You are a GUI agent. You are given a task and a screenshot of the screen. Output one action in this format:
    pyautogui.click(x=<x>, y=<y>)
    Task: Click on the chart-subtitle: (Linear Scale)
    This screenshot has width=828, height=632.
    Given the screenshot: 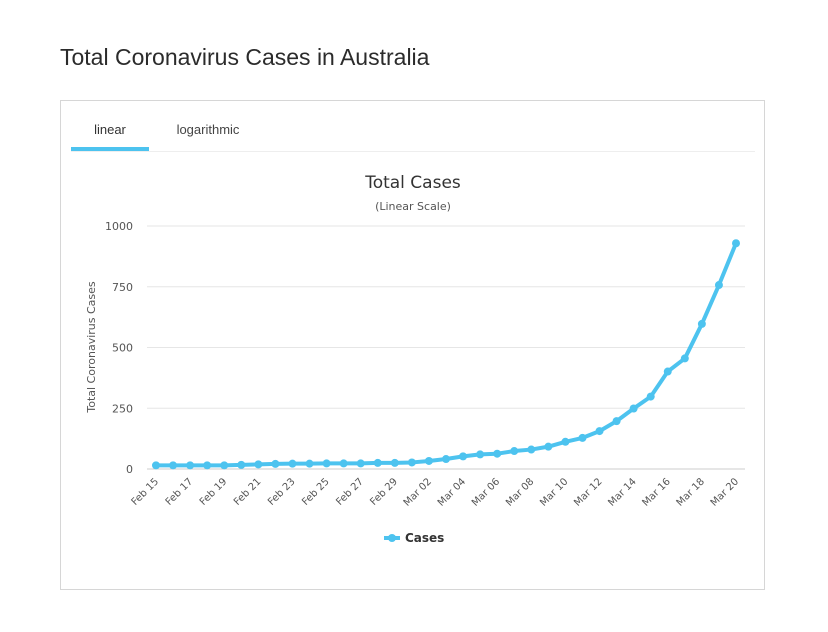 What is the action you would take?
    pyautogui.click(x=413, y=206)
    